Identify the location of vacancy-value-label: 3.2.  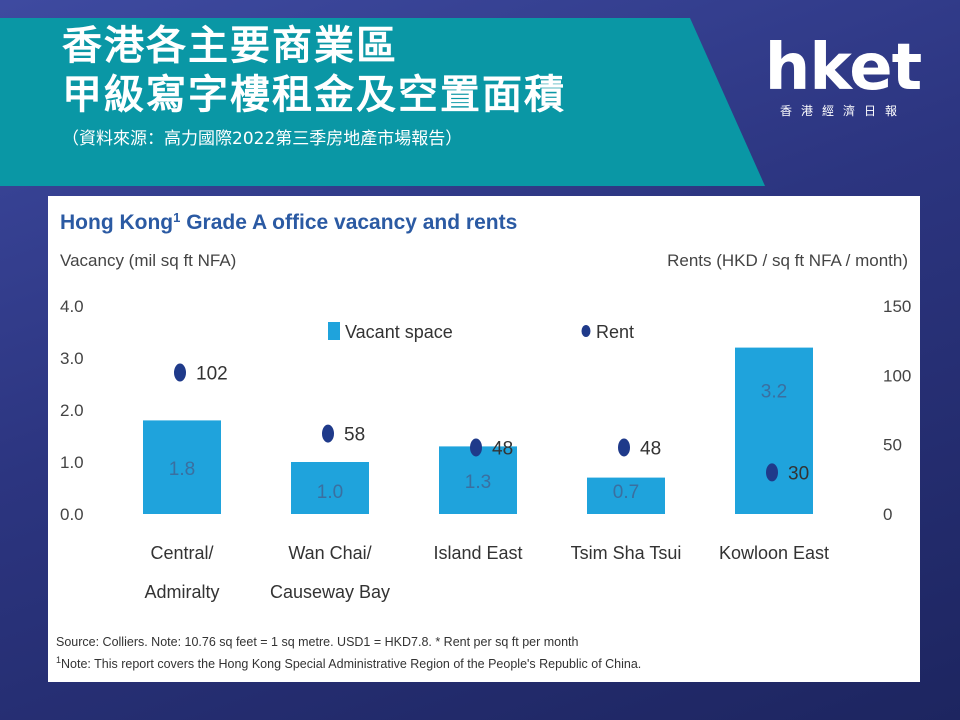
(774, 392).